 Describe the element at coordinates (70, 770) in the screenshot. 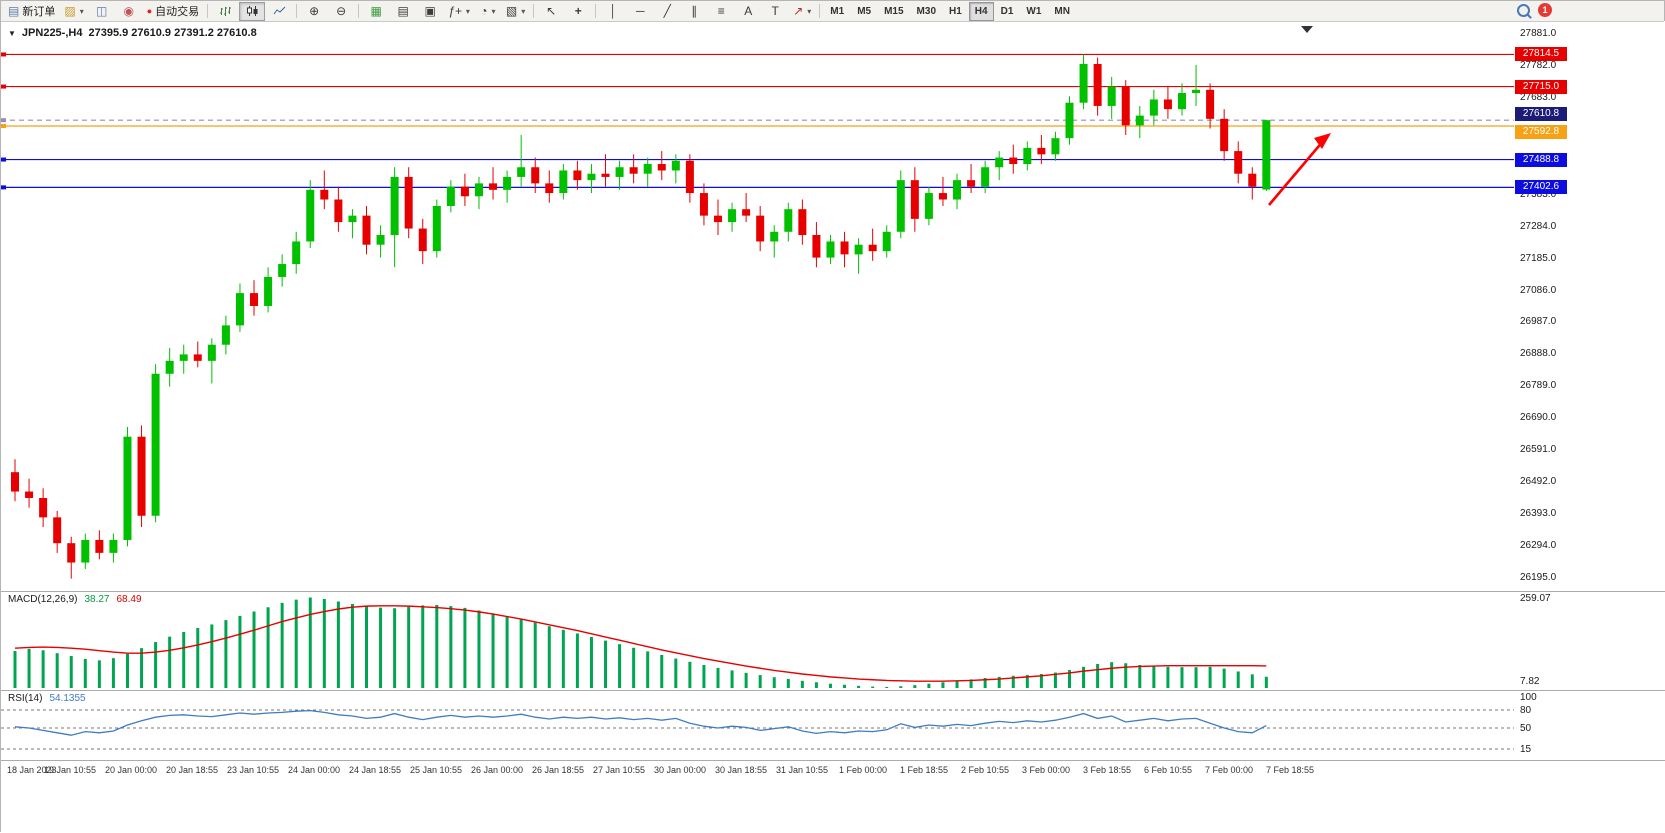

I see `time-axis-label: 19 Jan 10:55` at that location.